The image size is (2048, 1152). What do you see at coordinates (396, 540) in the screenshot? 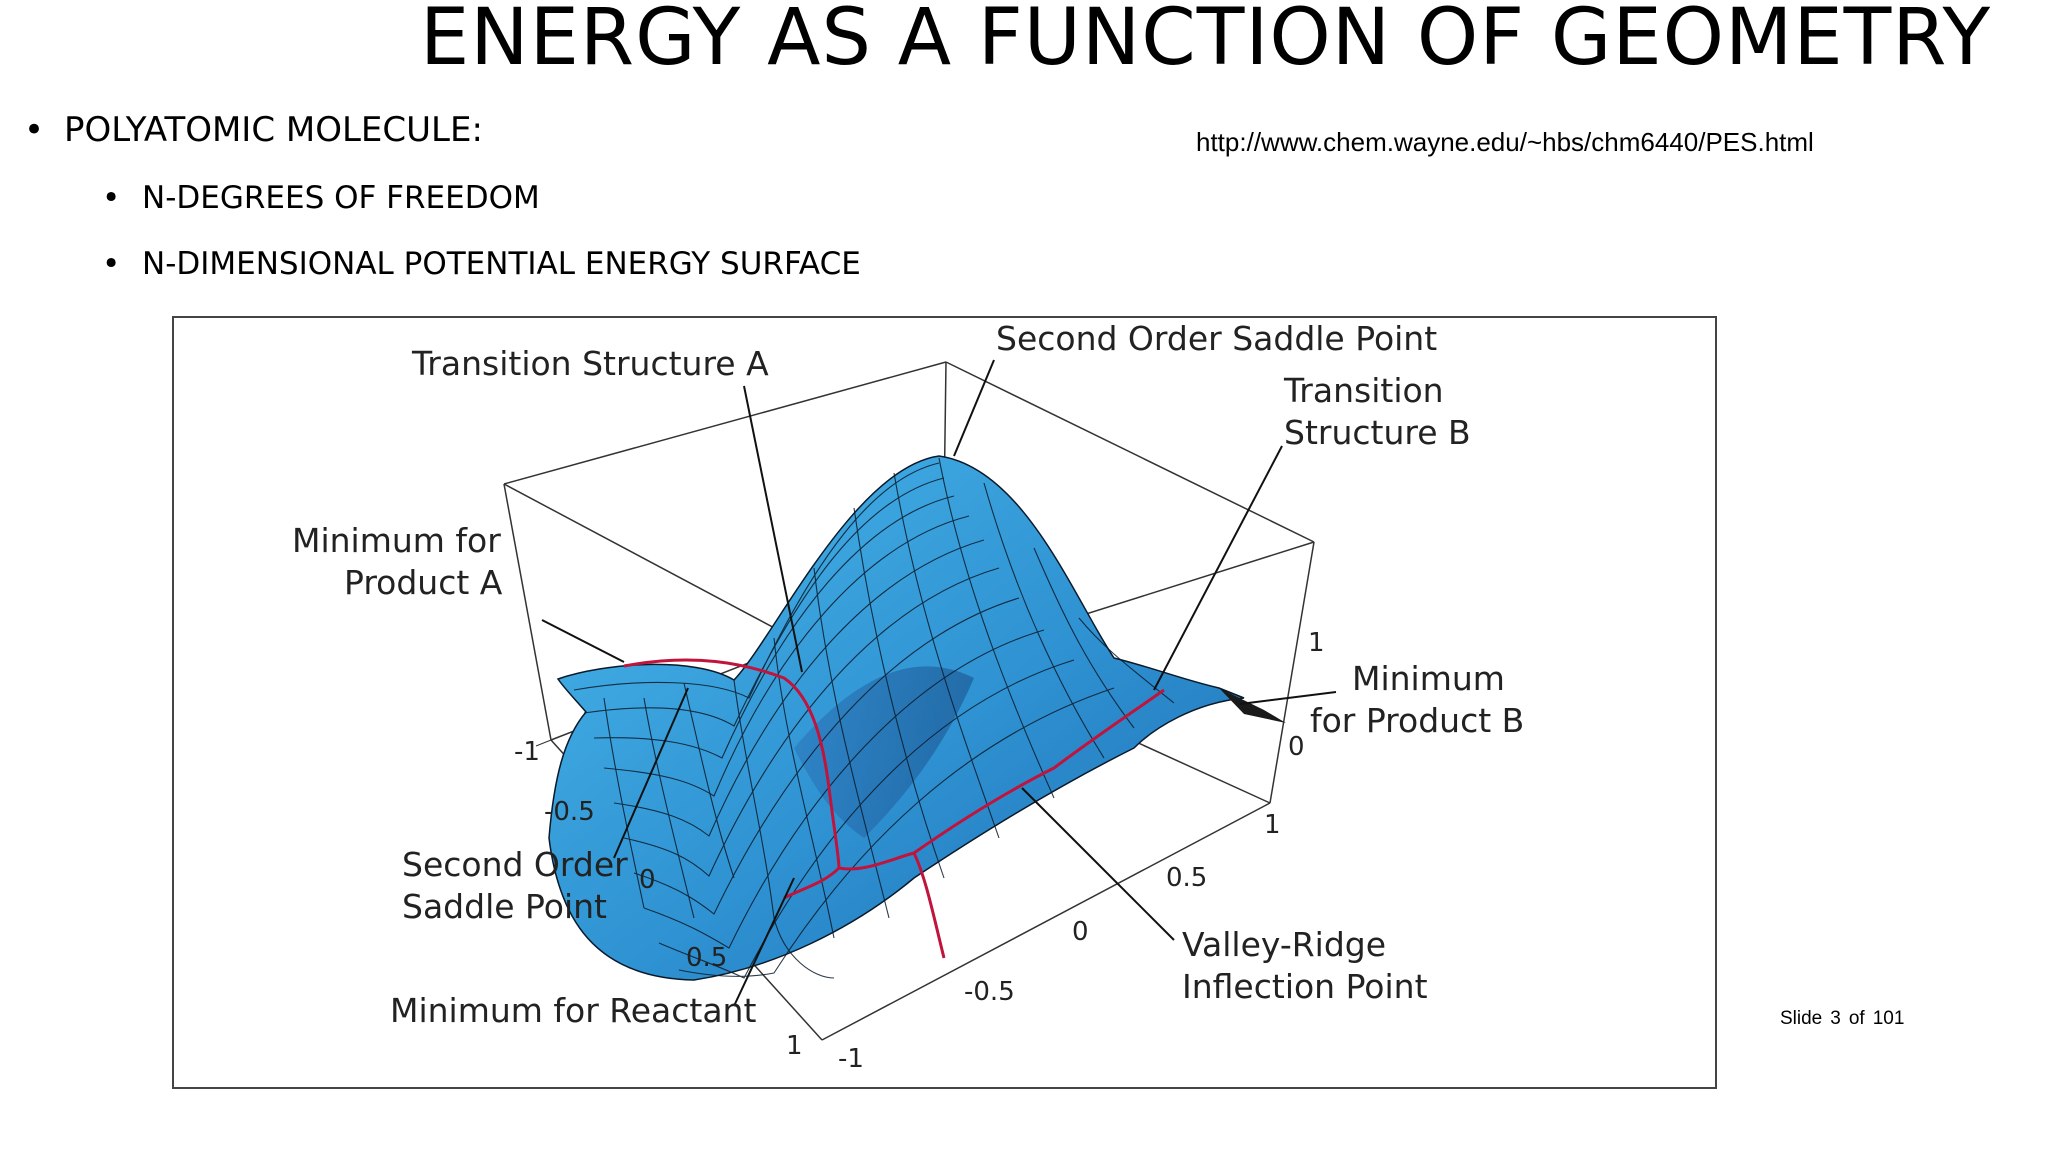
I see `label-minimum-product-a-1: Minimum for` at bounding box center [396, 540].